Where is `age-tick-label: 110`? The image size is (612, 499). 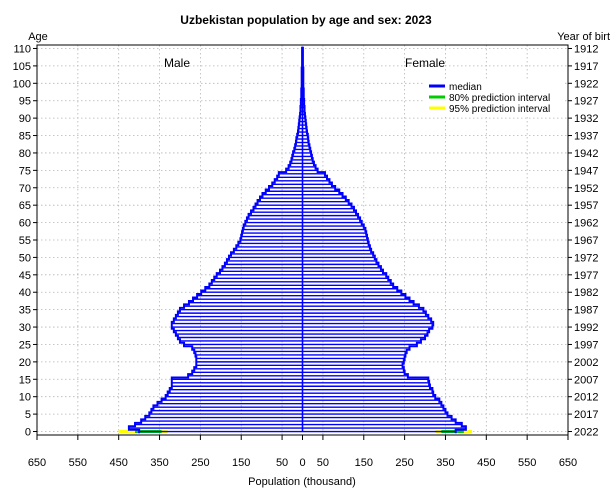
age-tick-label: 110 is located at coordinates (22, 49).